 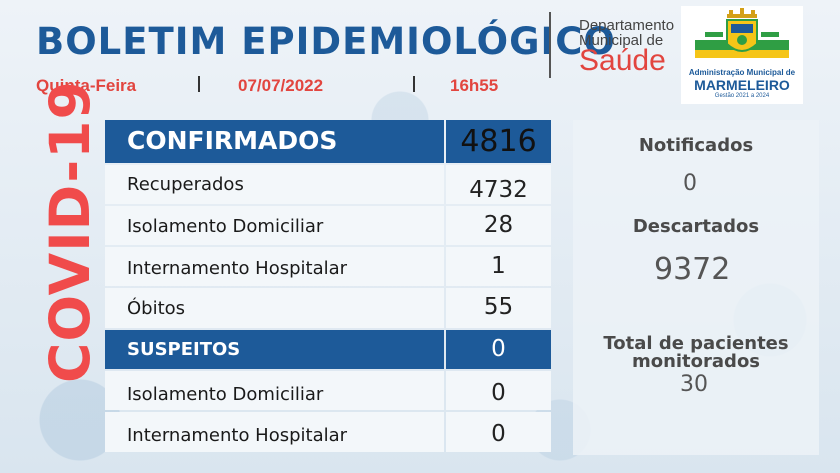 I want to click on table-row: Recuperados 4732, so click(x=328, y=184).